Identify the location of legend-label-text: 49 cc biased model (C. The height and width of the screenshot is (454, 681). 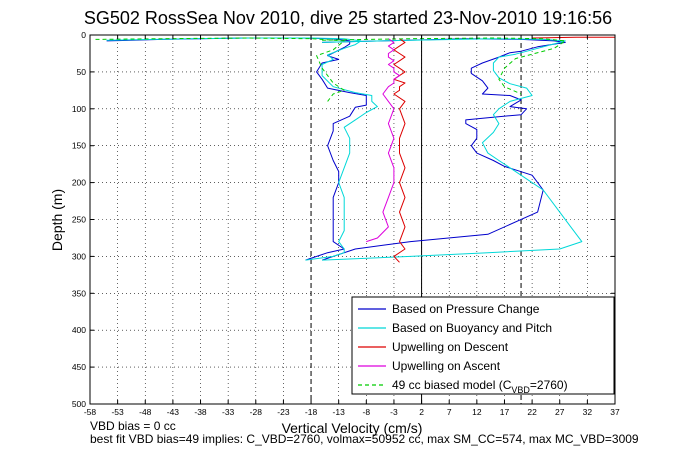
(452, 385).